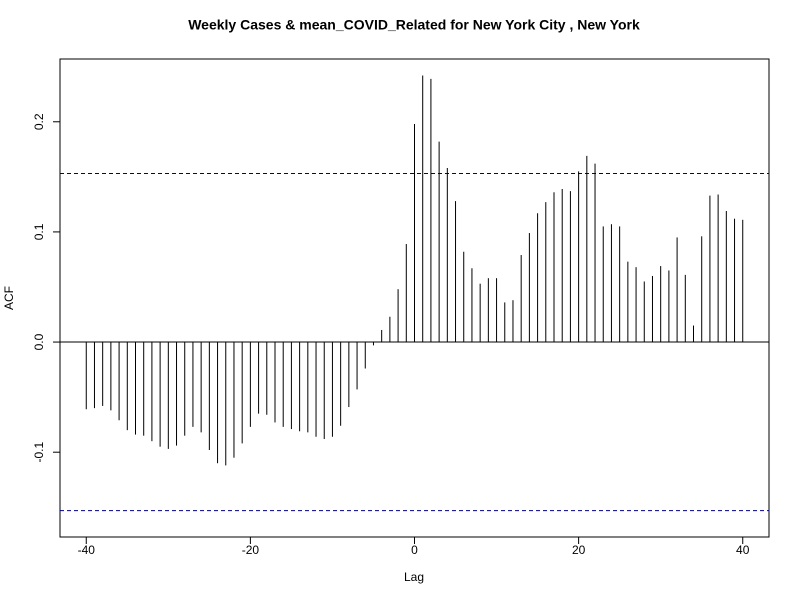 The width and height of the screenshot is (800, 605). What do you see at coordinates (39, 121) in the screenshot?
I see `y-tick-label: 0.2` at bounding box center [39, 121].